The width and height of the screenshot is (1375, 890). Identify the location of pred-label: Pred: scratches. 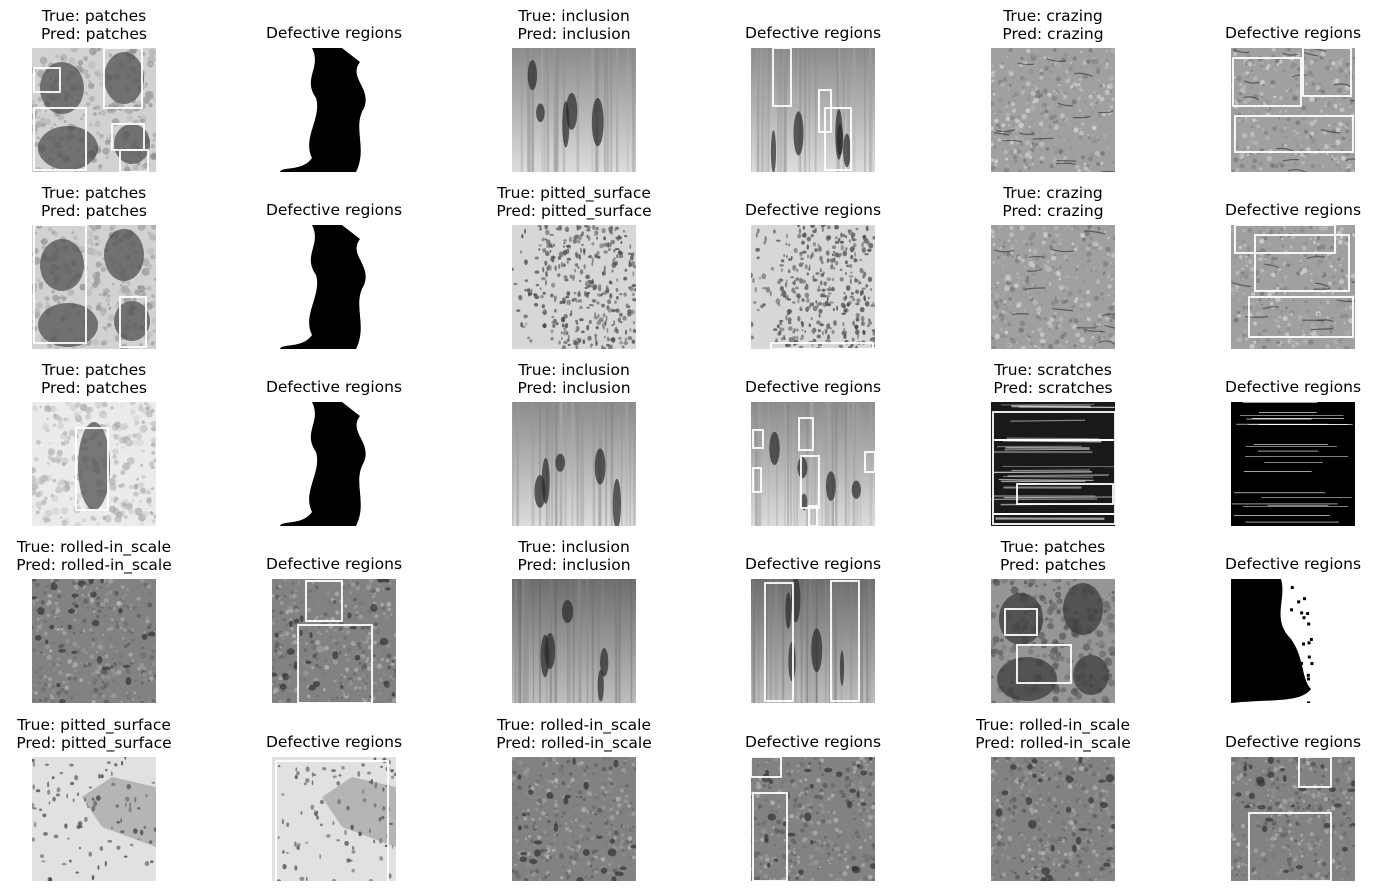
(1053, 387).